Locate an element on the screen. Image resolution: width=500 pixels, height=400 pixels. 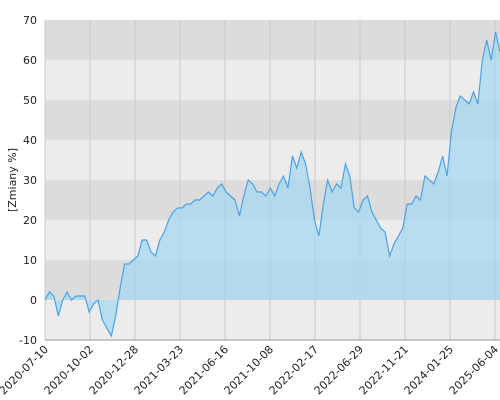
y-tick-label: 30 is located at coordinates (30, 180).